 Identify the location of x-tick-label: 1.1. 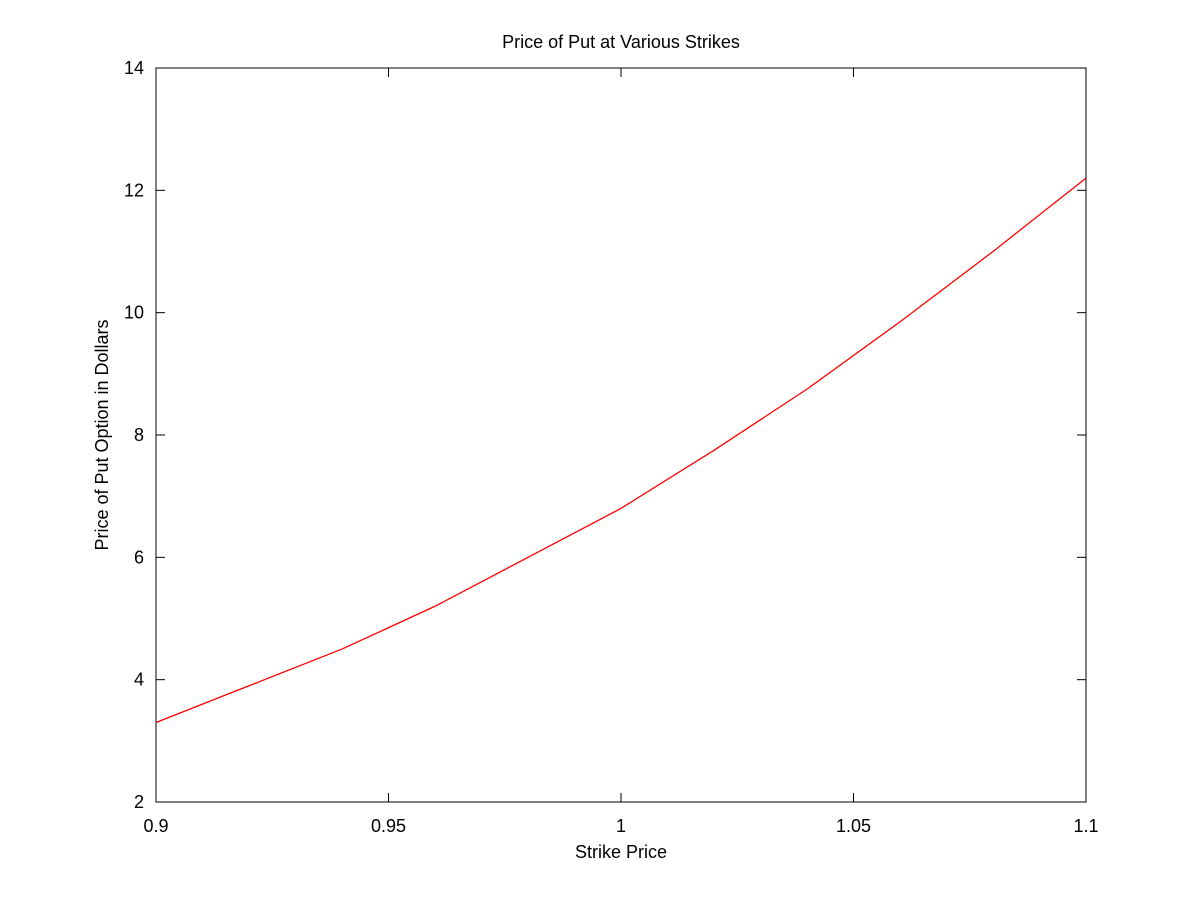
(1085, 826).